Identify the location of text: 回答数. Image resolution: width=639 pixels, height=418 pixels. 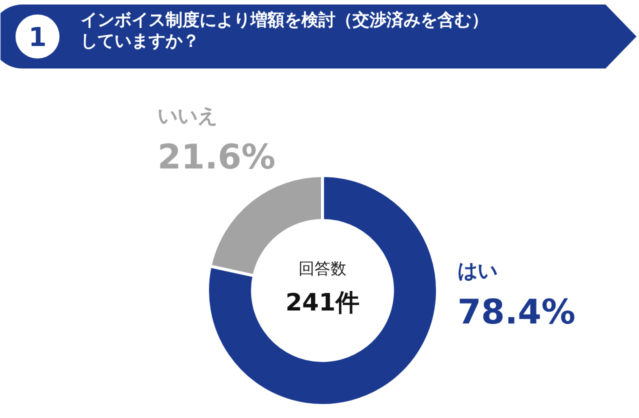
(322, 268).